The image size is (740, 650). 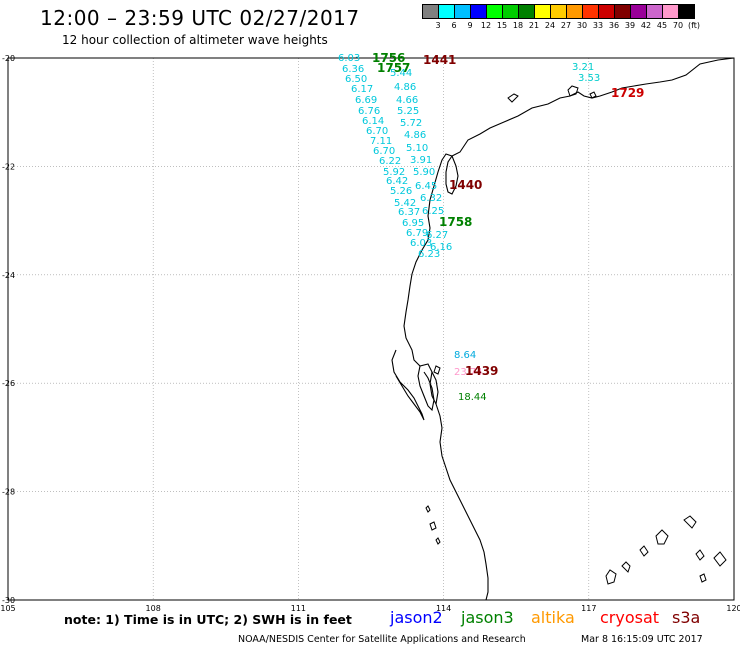 I want to click on wave-height-value: 6.79, so click(x=417, y=233).